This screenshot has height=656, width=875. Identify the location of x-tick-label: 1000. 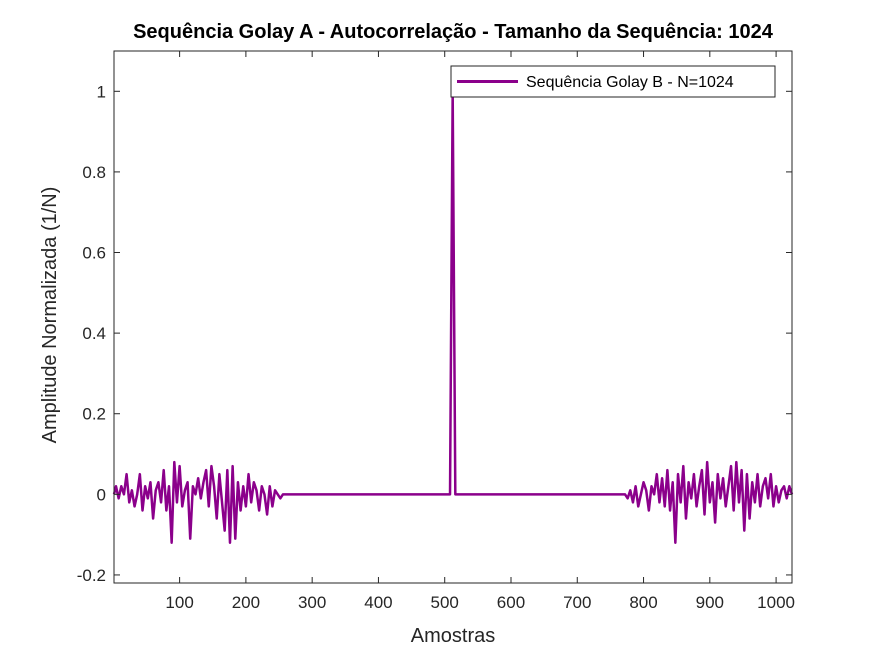
(776, 602).